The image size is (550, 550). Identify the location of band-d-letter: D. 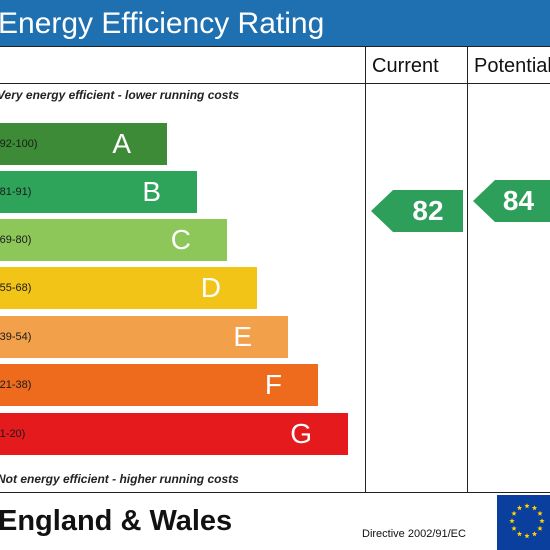
(210, 287).